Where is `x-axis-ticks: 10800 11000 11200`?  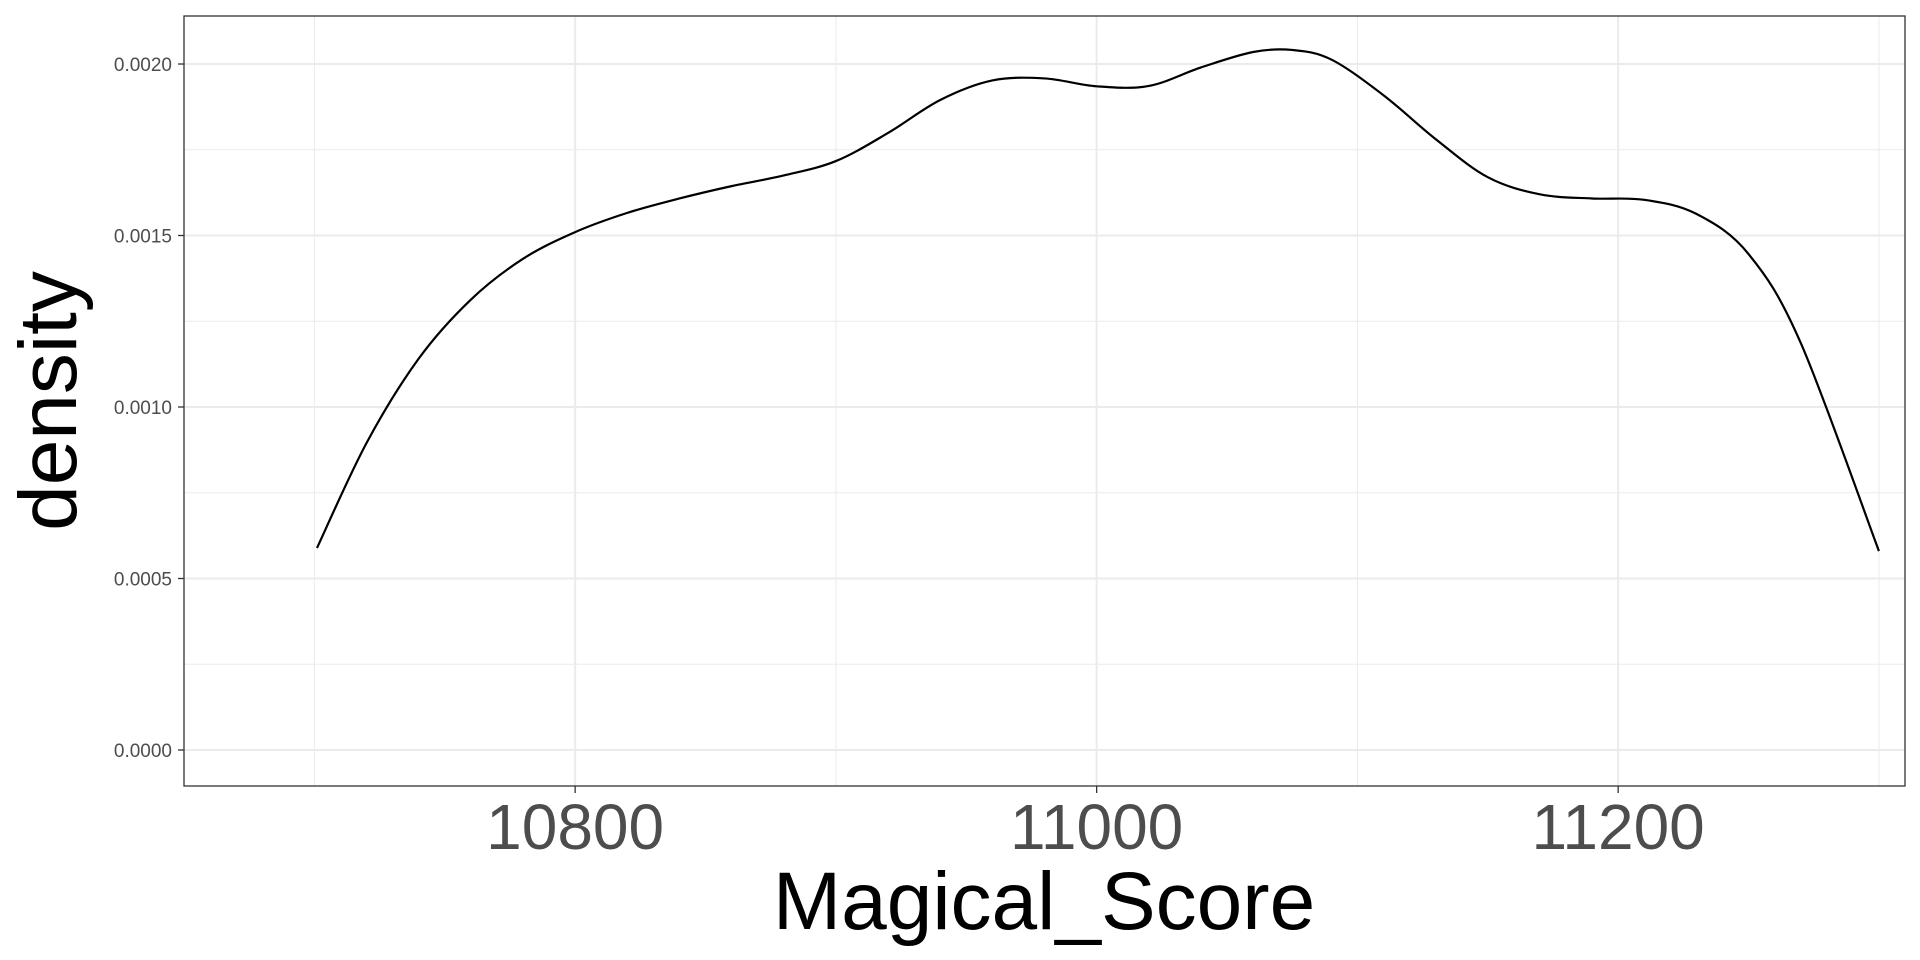
x-axis-ticks: 10800 11000 11200 is located at coordinates (1095, 824).